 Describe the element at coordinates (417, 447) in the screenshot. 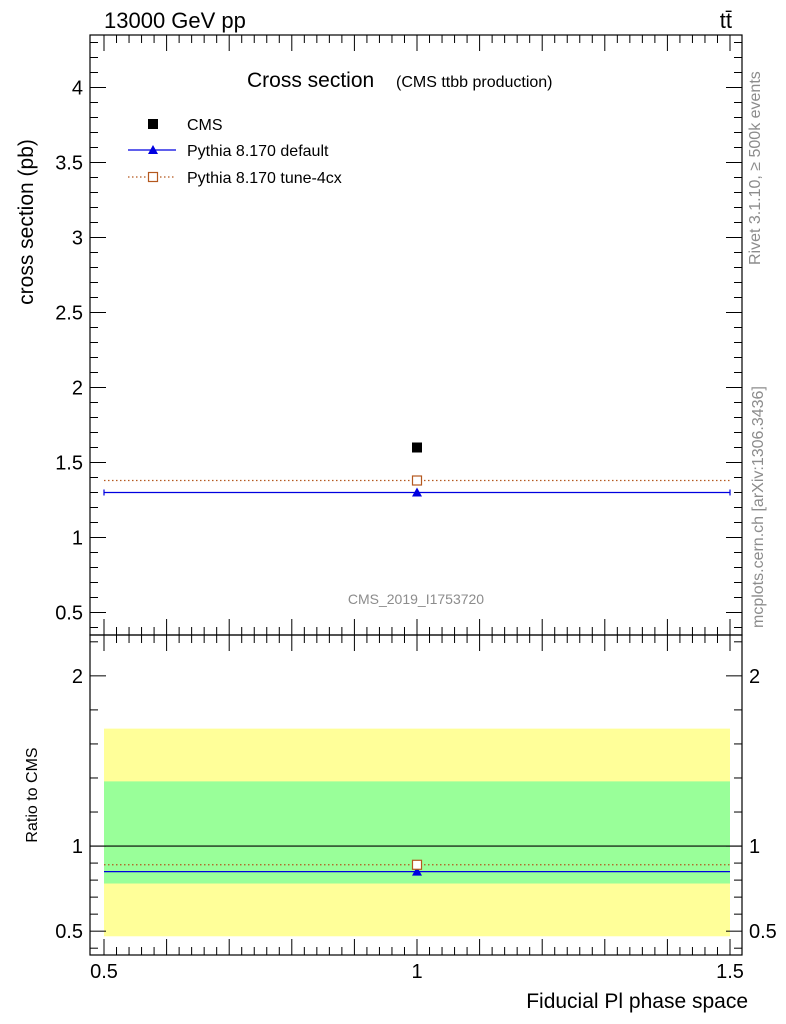

I see `main-point-cms` at that location.